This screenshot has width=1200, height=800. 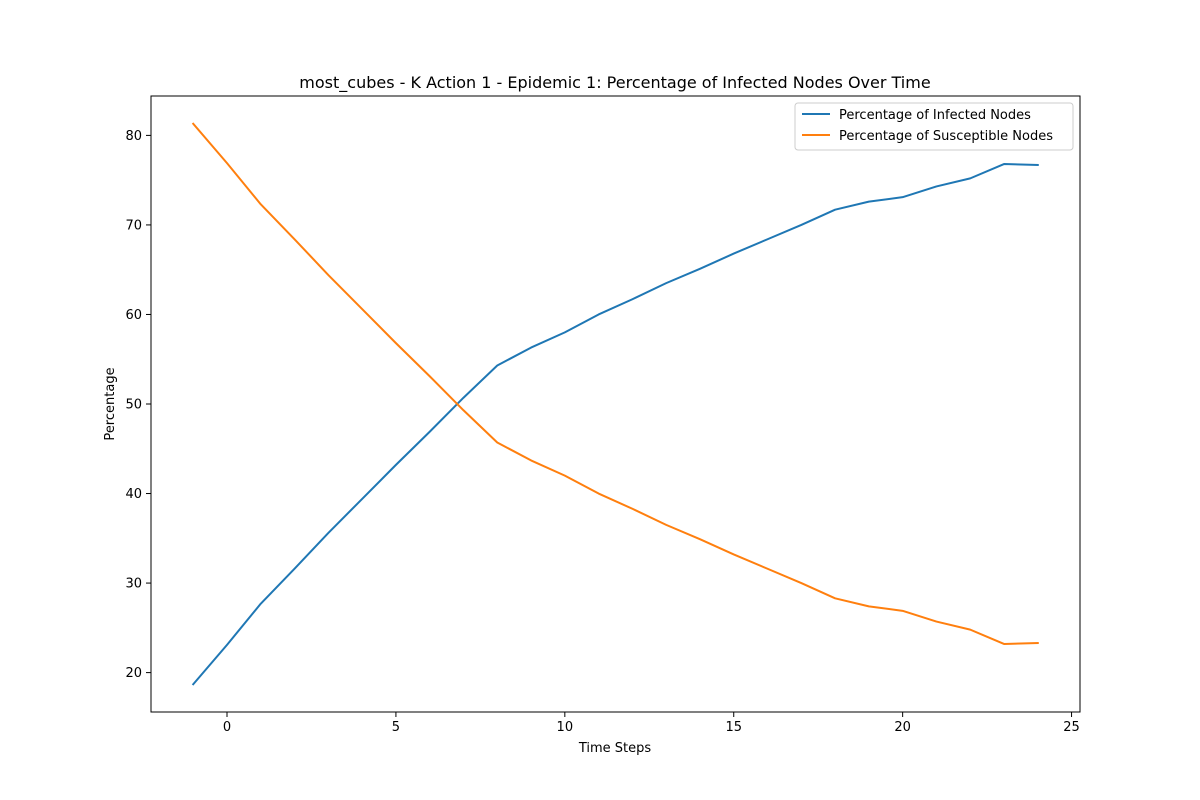 I want to click on y-axis-label: Percentage, so click(x=110, y=403).